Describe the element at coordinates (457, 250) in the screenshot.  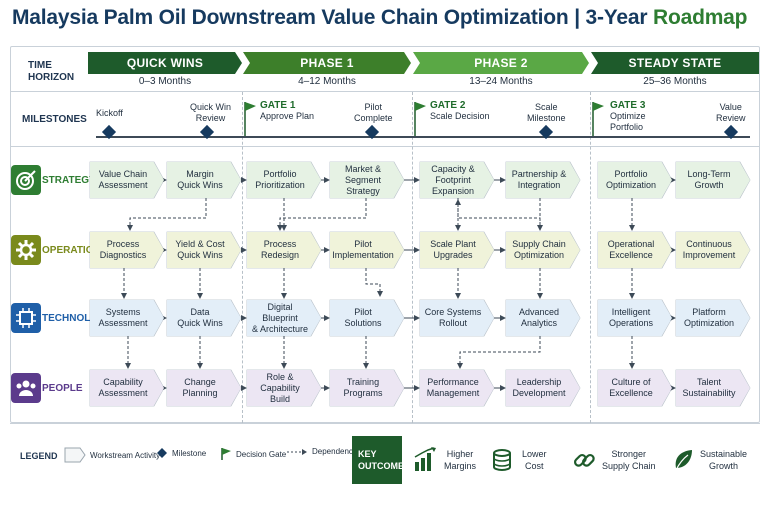
I see `workstream-activity: Scale Plant Upgrades` at that location.